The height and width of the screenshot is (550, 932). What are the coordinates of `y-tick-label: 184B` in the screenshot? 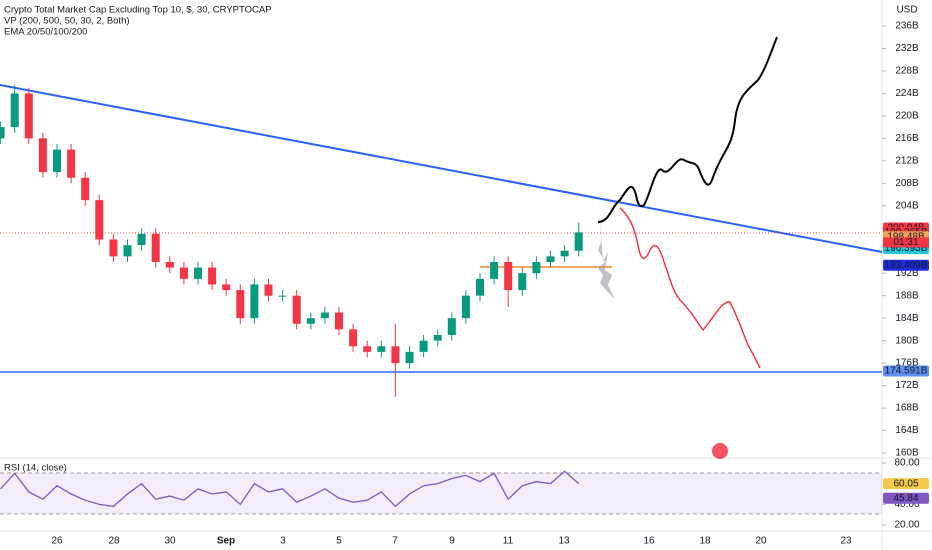 It's located at (907, 318).